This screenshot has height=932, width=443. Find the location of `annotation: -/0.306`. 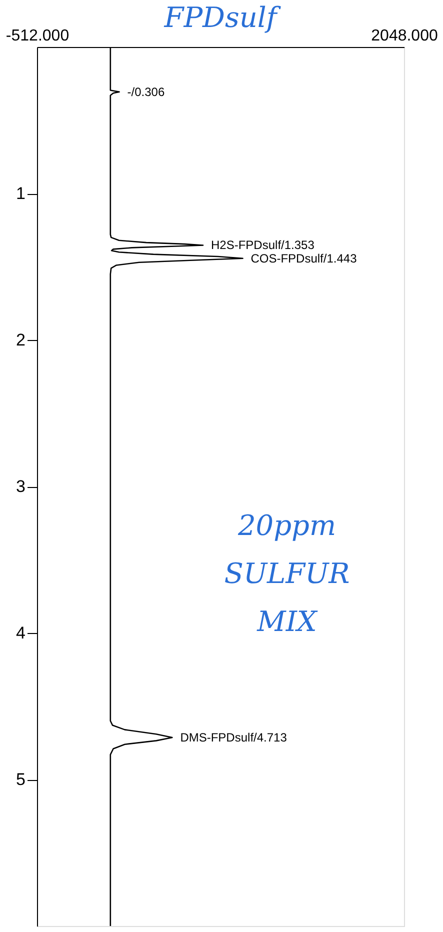

annotation: -/0.306 is located at coordinates (146, 91).